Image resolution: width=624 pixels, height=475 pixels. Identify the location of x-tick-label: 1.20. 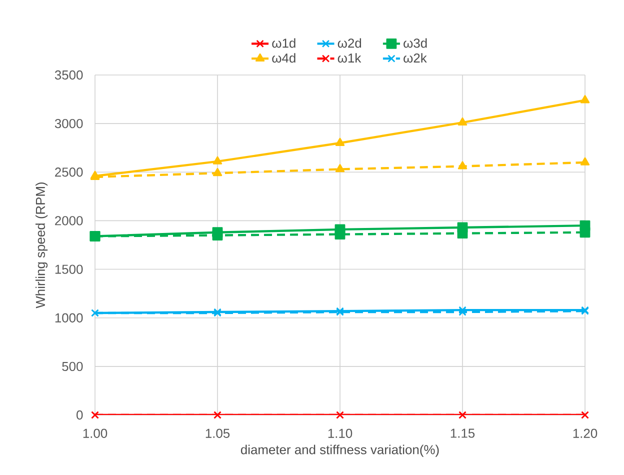
(585, 433).